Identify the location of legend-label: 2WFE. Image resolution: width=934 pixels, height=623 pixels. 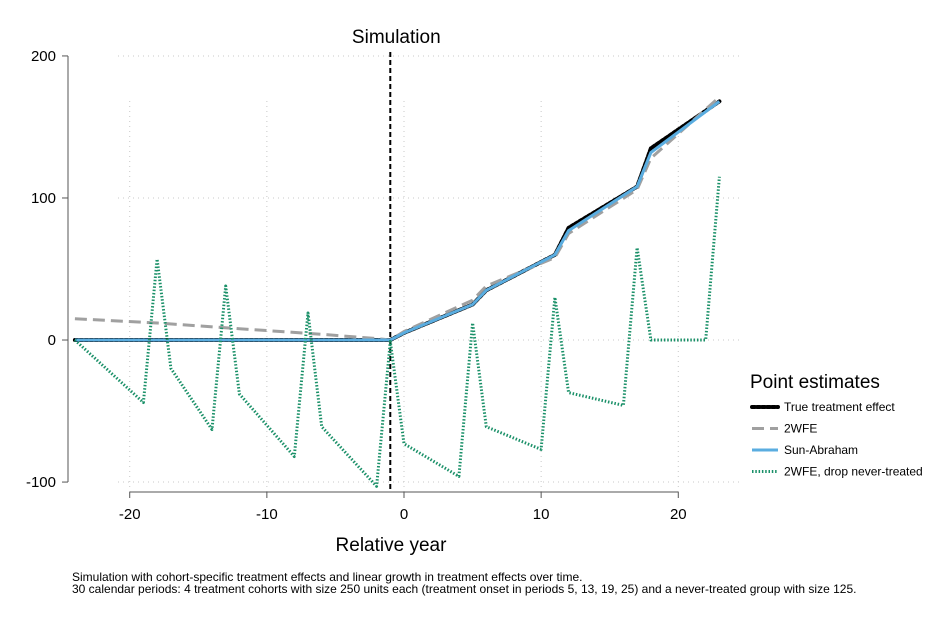
(800, 429).